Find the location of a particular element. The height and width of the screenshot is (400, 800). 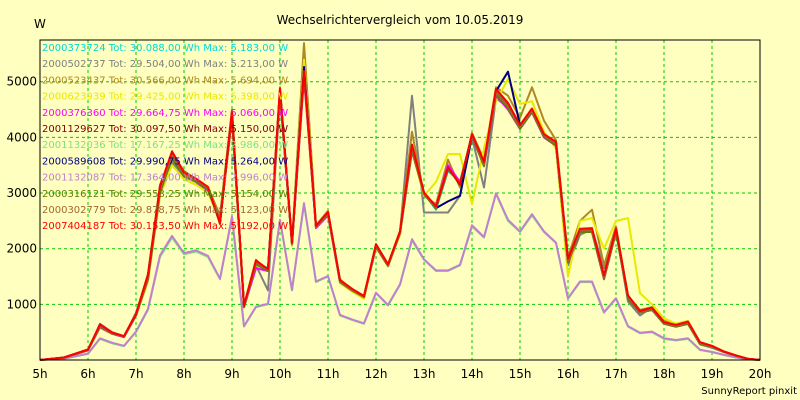

y-tick-label: 2000 is located at coordinates (21, 249).